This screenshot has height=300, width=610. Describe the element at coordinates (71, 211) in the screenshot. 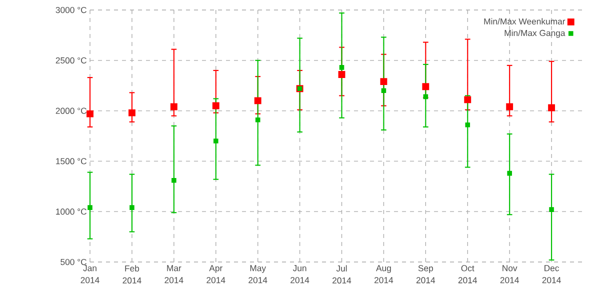

I see `y-tick-label: 1000 °C` at that location.